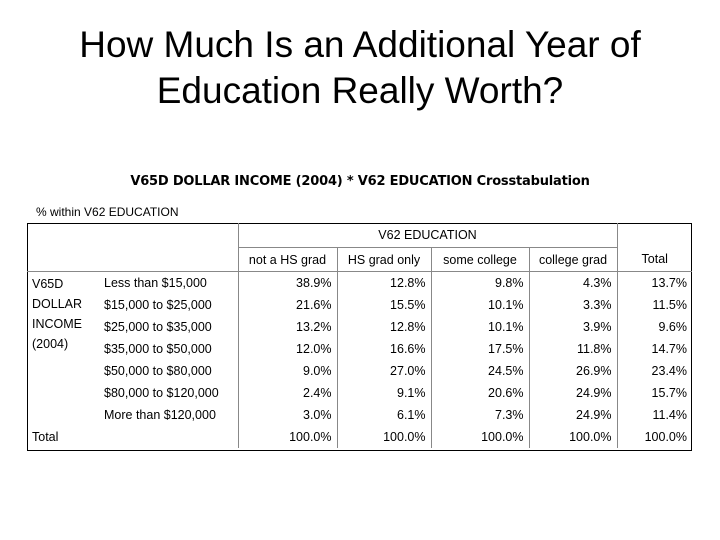  I want to click on row-variable-line: V65D, so click(48, 284).